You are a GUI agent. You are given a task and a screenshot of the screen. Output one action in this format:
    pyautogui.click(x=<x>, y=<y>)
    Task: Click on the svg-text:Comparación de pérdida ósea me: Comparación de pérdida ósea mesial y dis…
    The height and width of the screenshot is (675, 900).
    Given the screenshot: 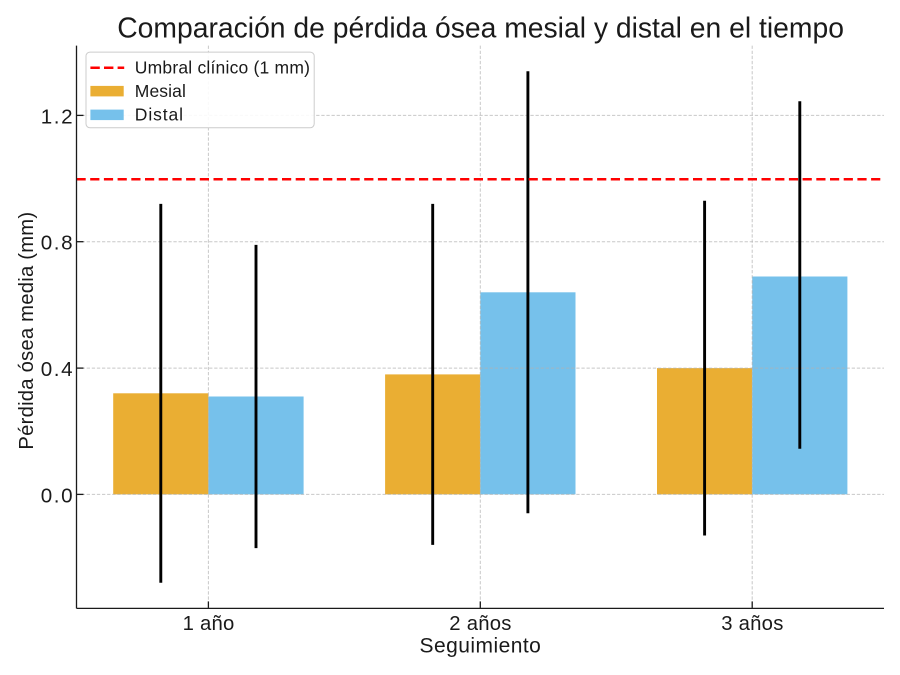 What is the action you would take?
    pyautogui.click(x=480, y=28)
    